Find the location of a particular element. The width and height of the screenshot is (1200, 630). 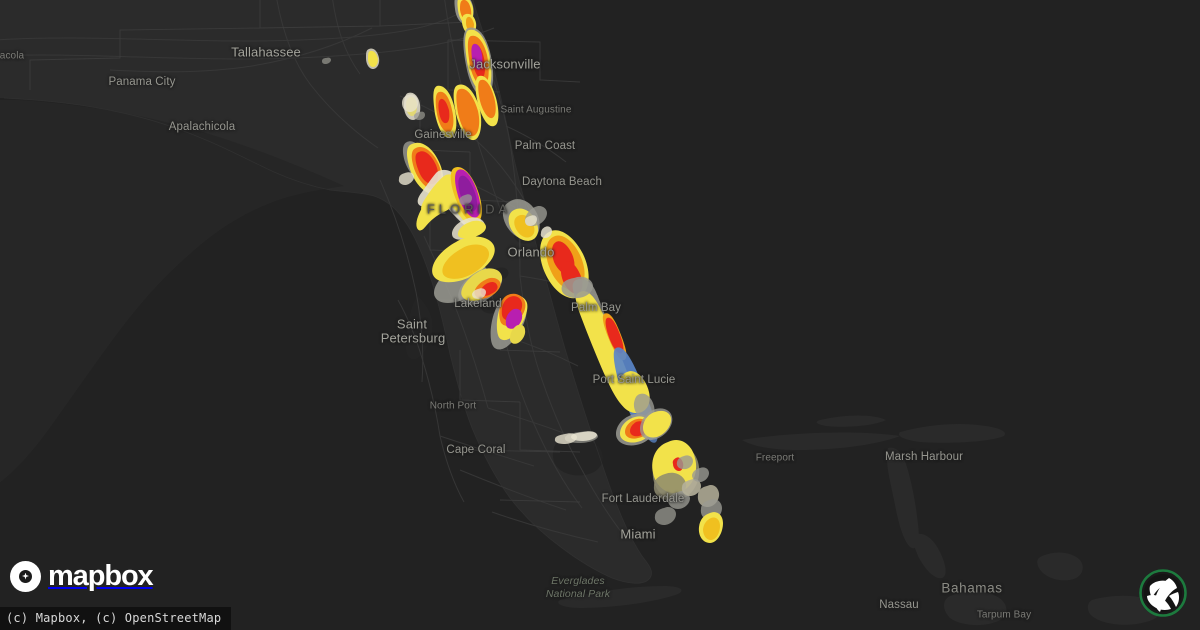

swath-augustine-mid is located at coordinates (445, 112).